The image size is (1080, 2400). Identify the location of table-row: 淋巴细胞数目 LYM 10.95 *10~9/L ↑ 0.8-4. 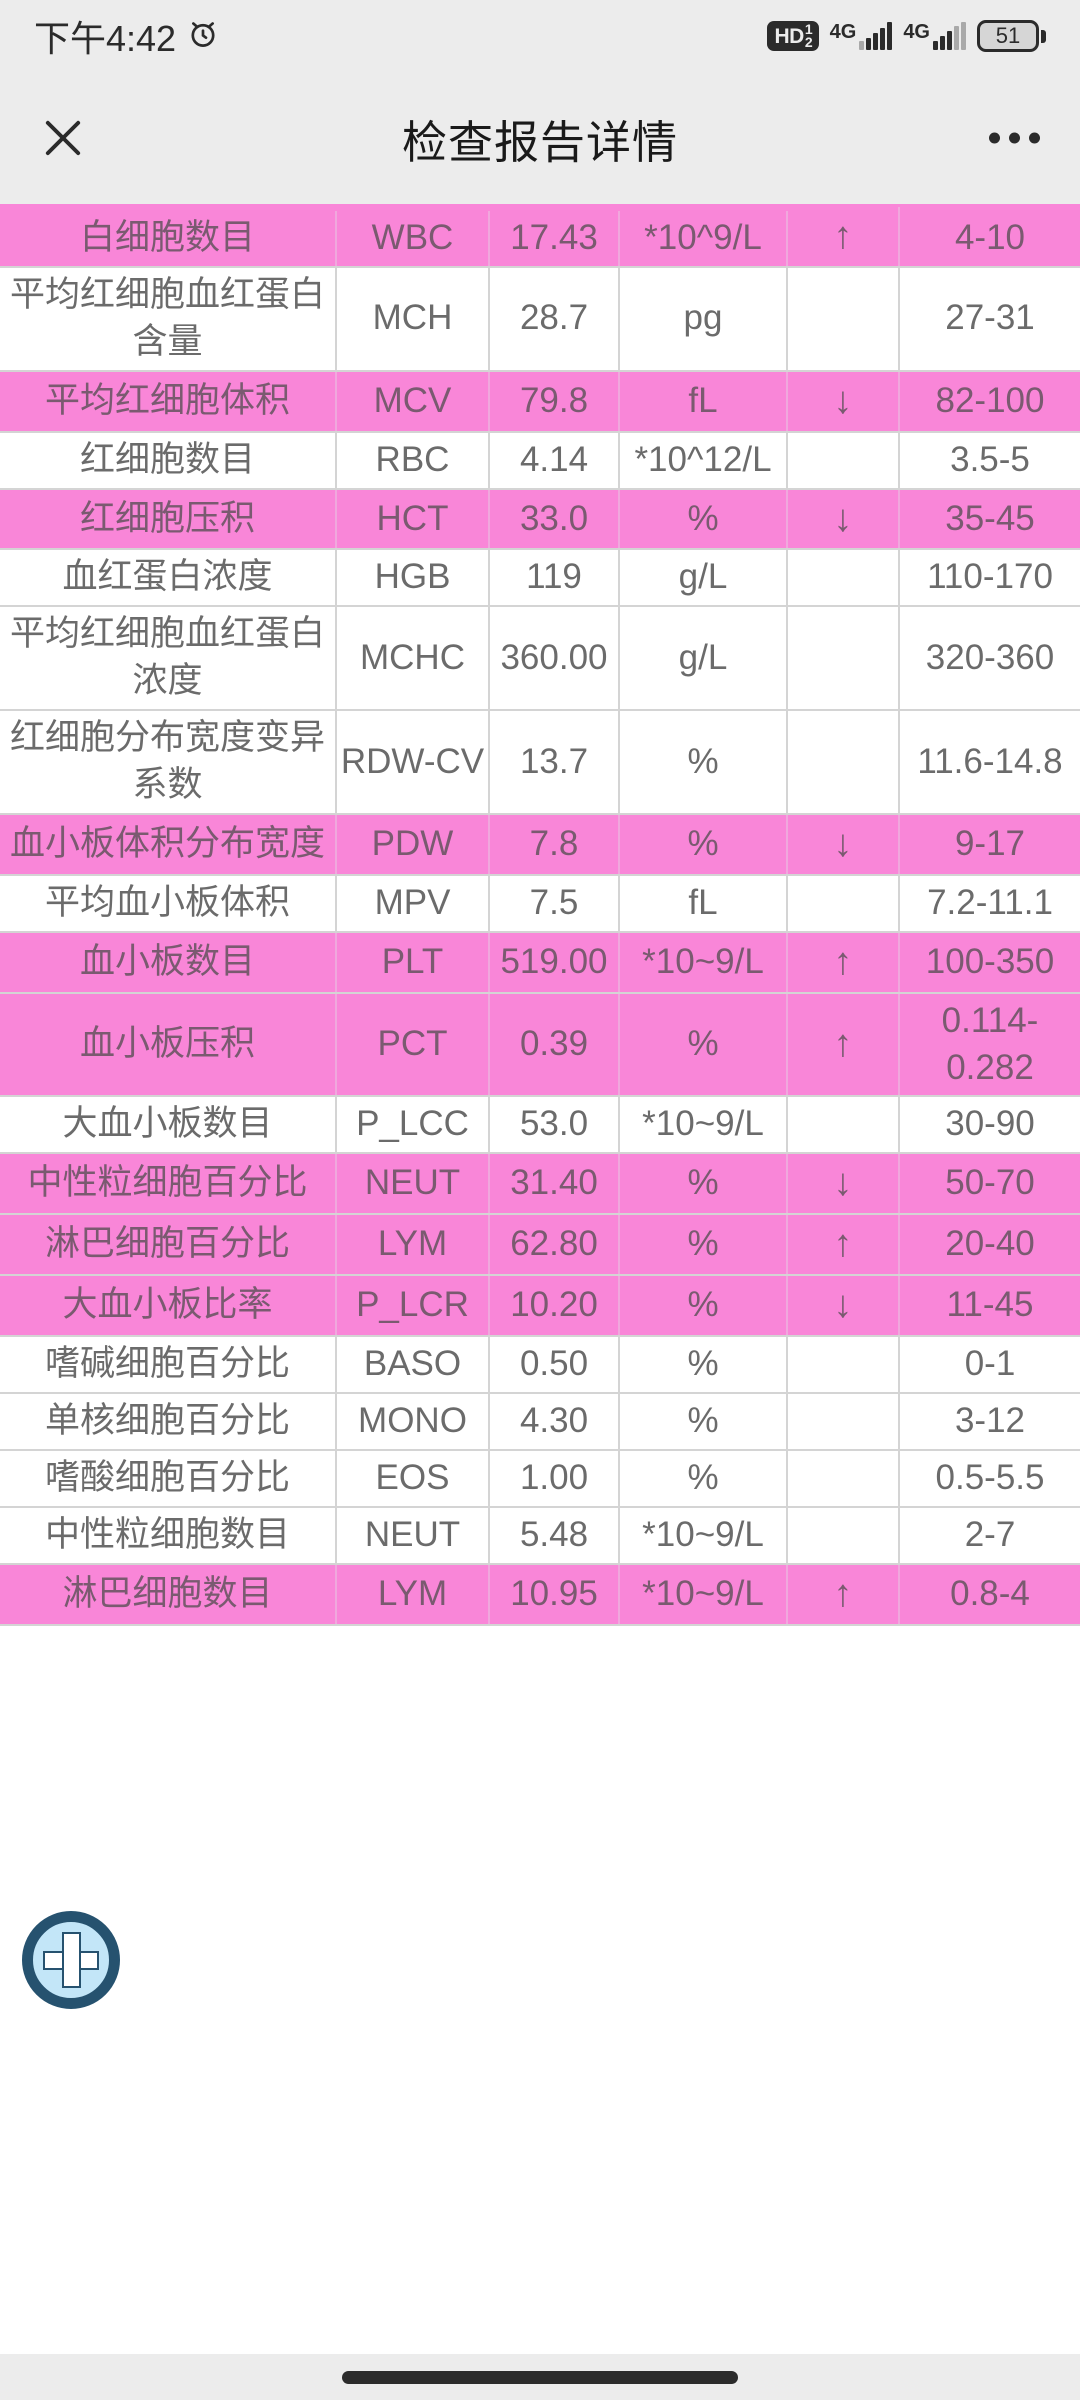
(540, 1595).